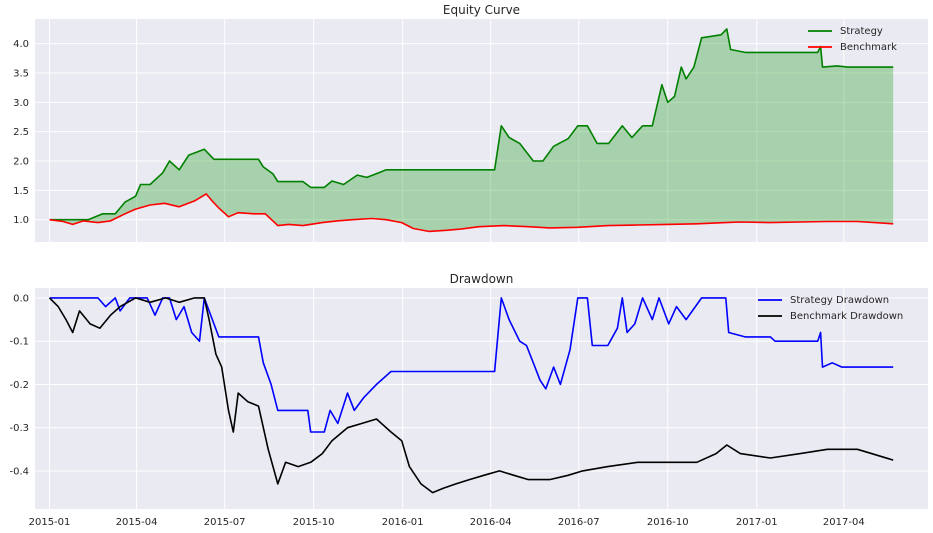 The width and height of the screenshot is (933, 533). I want to click on y-tick-label: -0.4, so click(19, 471).